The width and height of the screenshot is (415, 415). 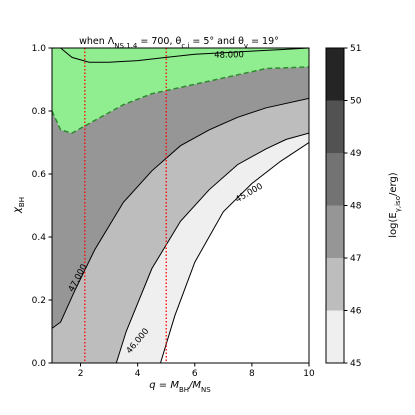 What do you see at coordinates (39, 49) in the screenshot?
I see `y-tick-label: 1.0` at bounding box center [39, 49].